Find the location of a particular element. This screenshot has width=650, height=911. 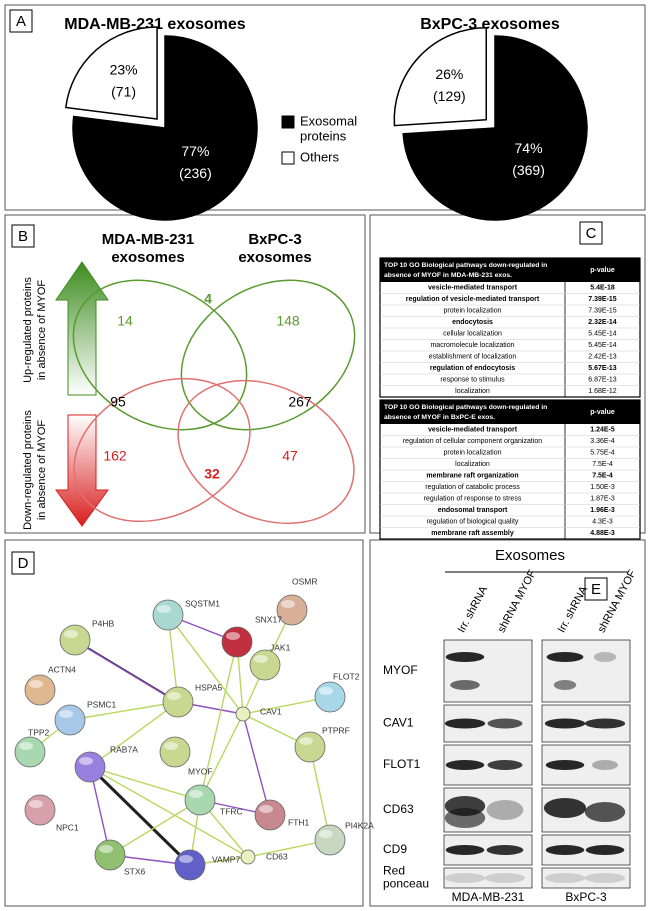

venn-count: 32 is located at coordinates (212, 474).